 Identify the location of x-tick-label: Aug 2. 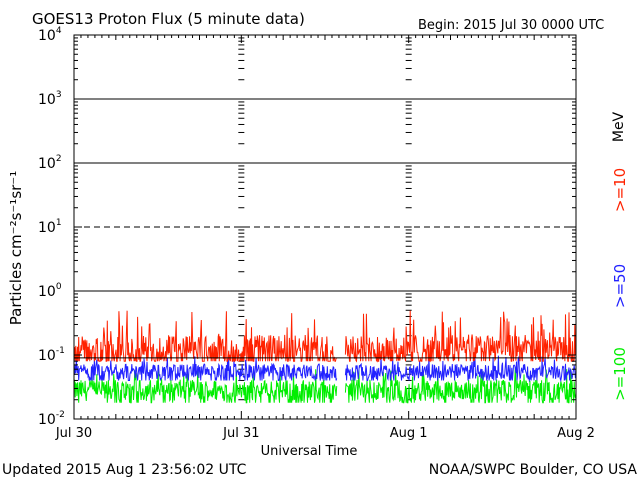
(576, 433).